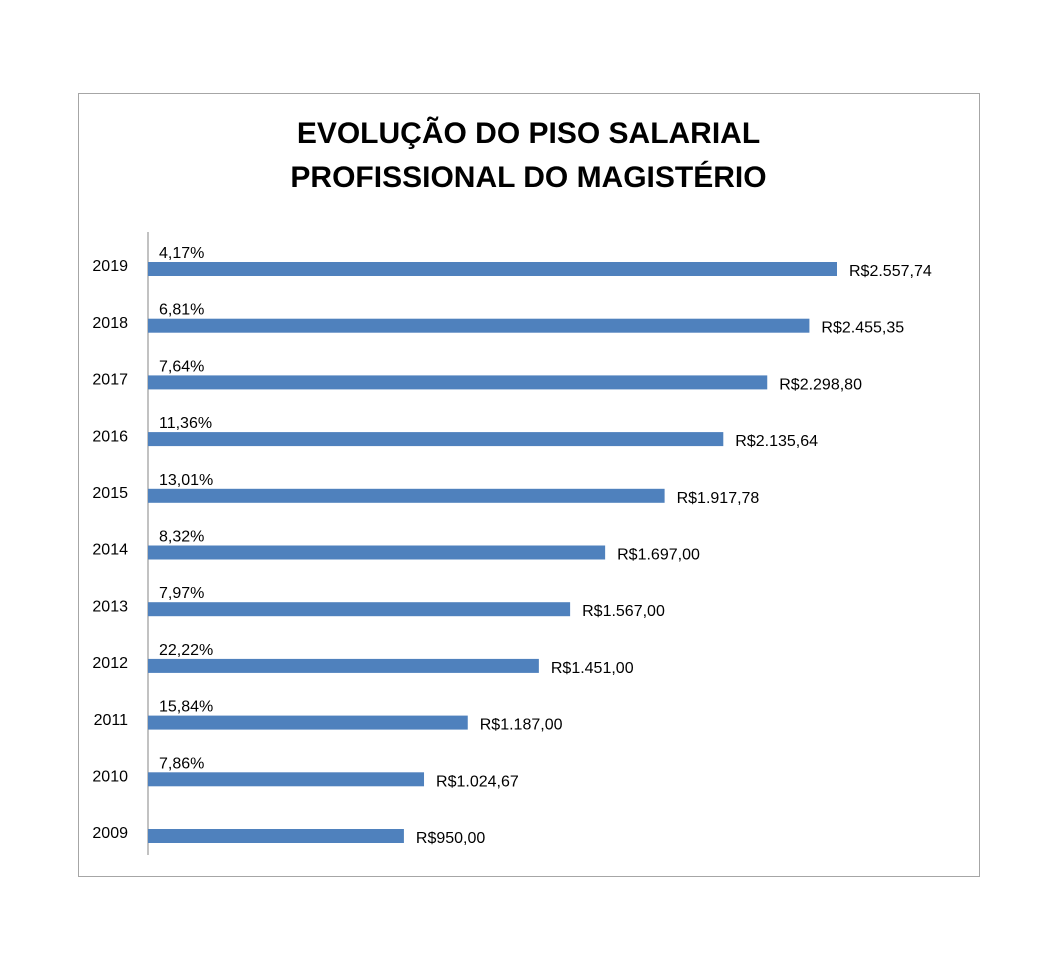  Describe the element at coordinates (862, 328) in the screenshot. I see `value-data-label: R$2.455,35` at that location.